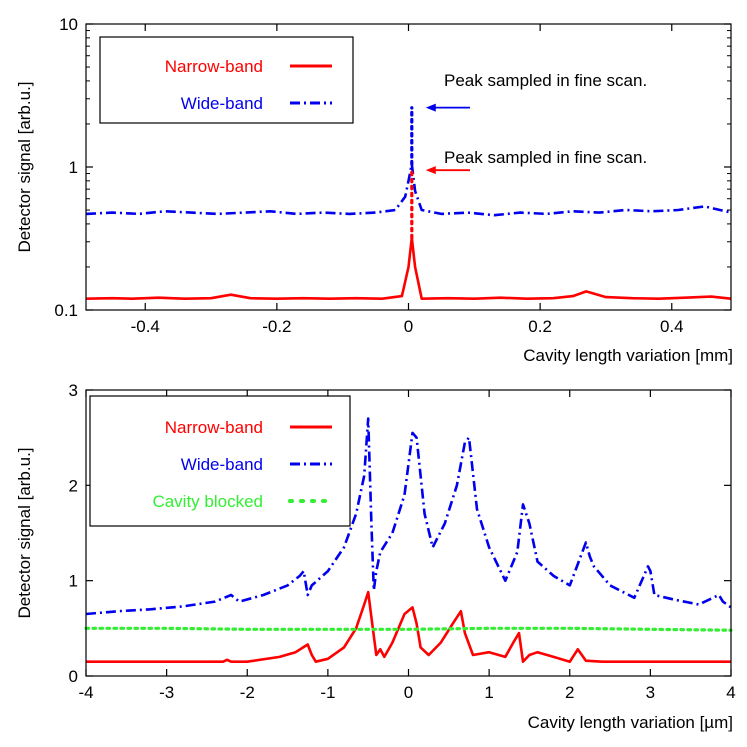 The width and height of the screenshot is (747, 747). Describe the element at coordinates (408, 629) in the screenshot. I see `bottom-series-cavity-blocked` at that location.